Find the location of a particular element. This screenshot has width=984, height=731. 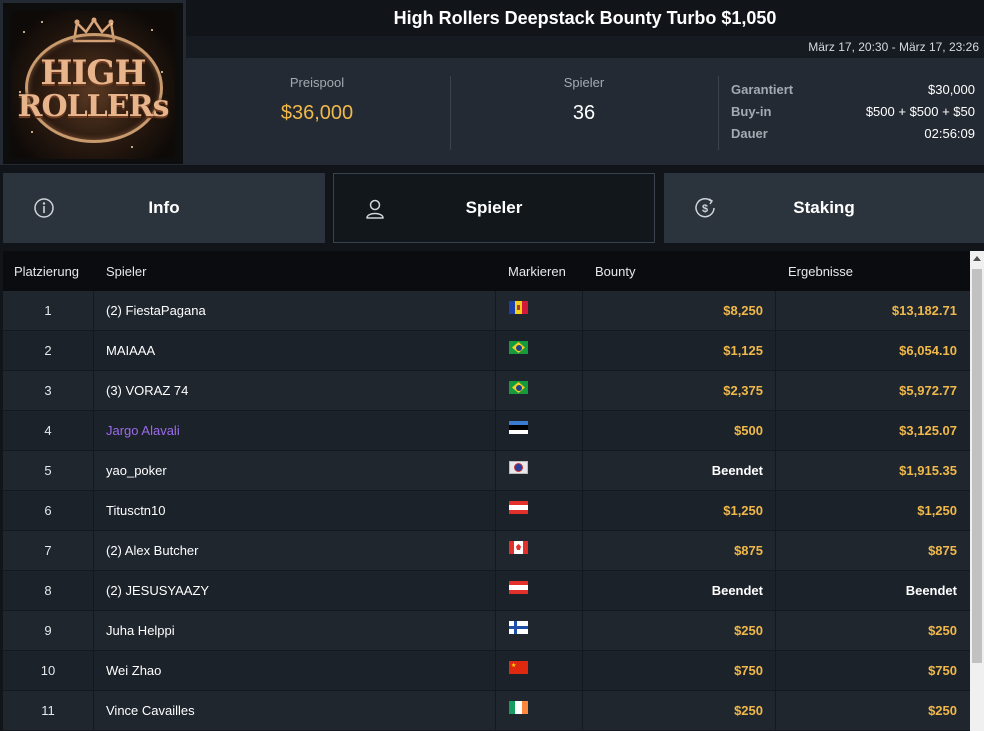

taiwan-flag-icon is located at coordinates (518, 467).